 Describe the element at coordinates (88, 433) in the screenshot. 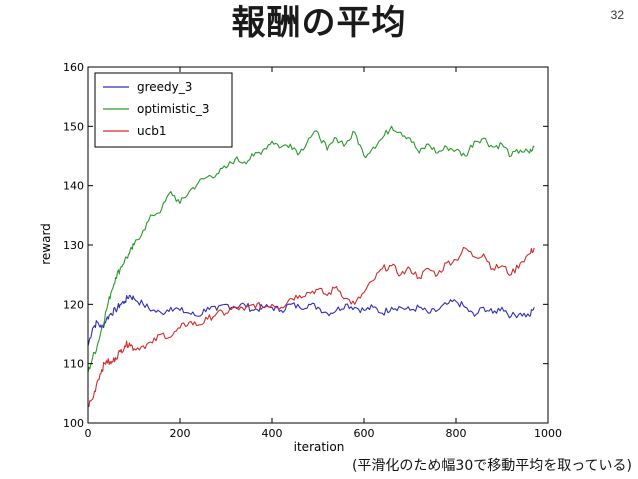

I see `x-tick-label: 0` at that location.